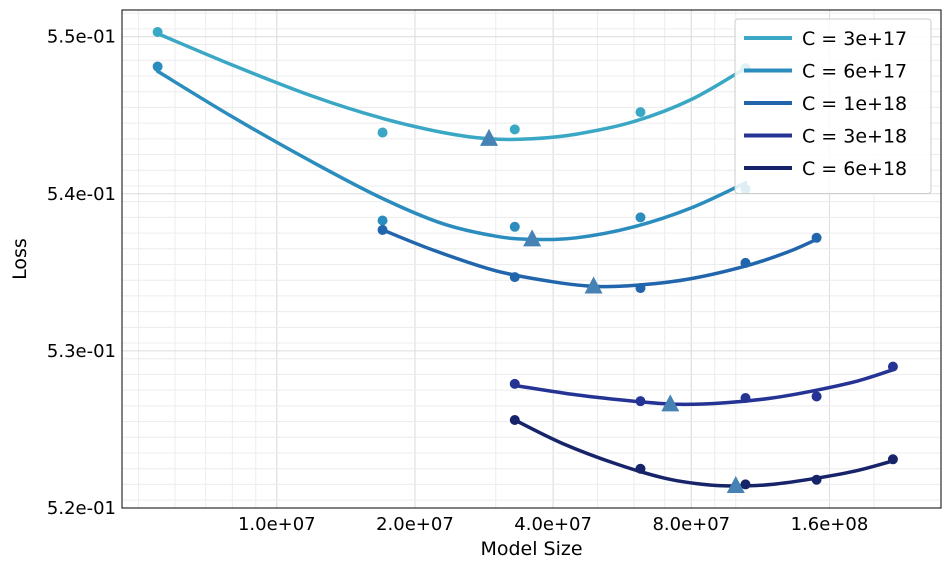  Describe the element at coordinates (691, 524) in the screenshot. I see `x-tick-label: 8.0e+07` at that location.